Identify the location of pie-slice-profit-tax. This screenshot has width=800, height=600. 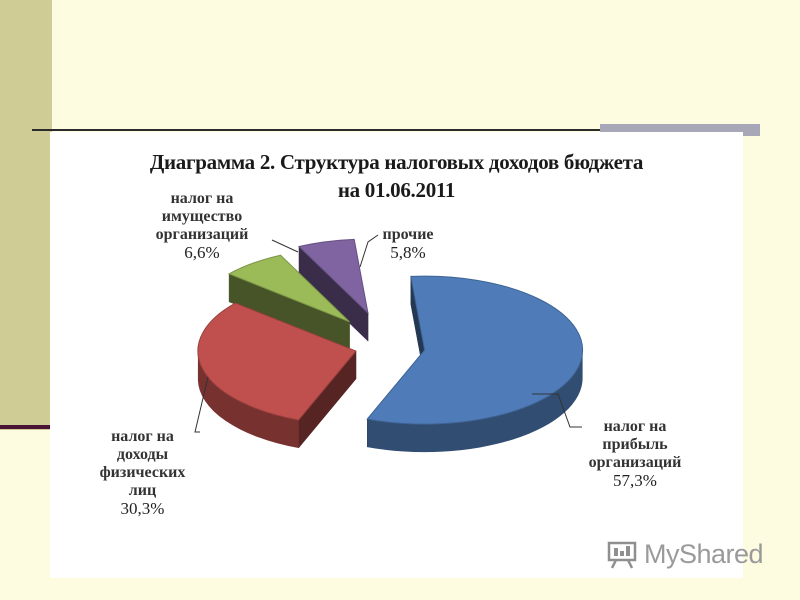
(475, 350).